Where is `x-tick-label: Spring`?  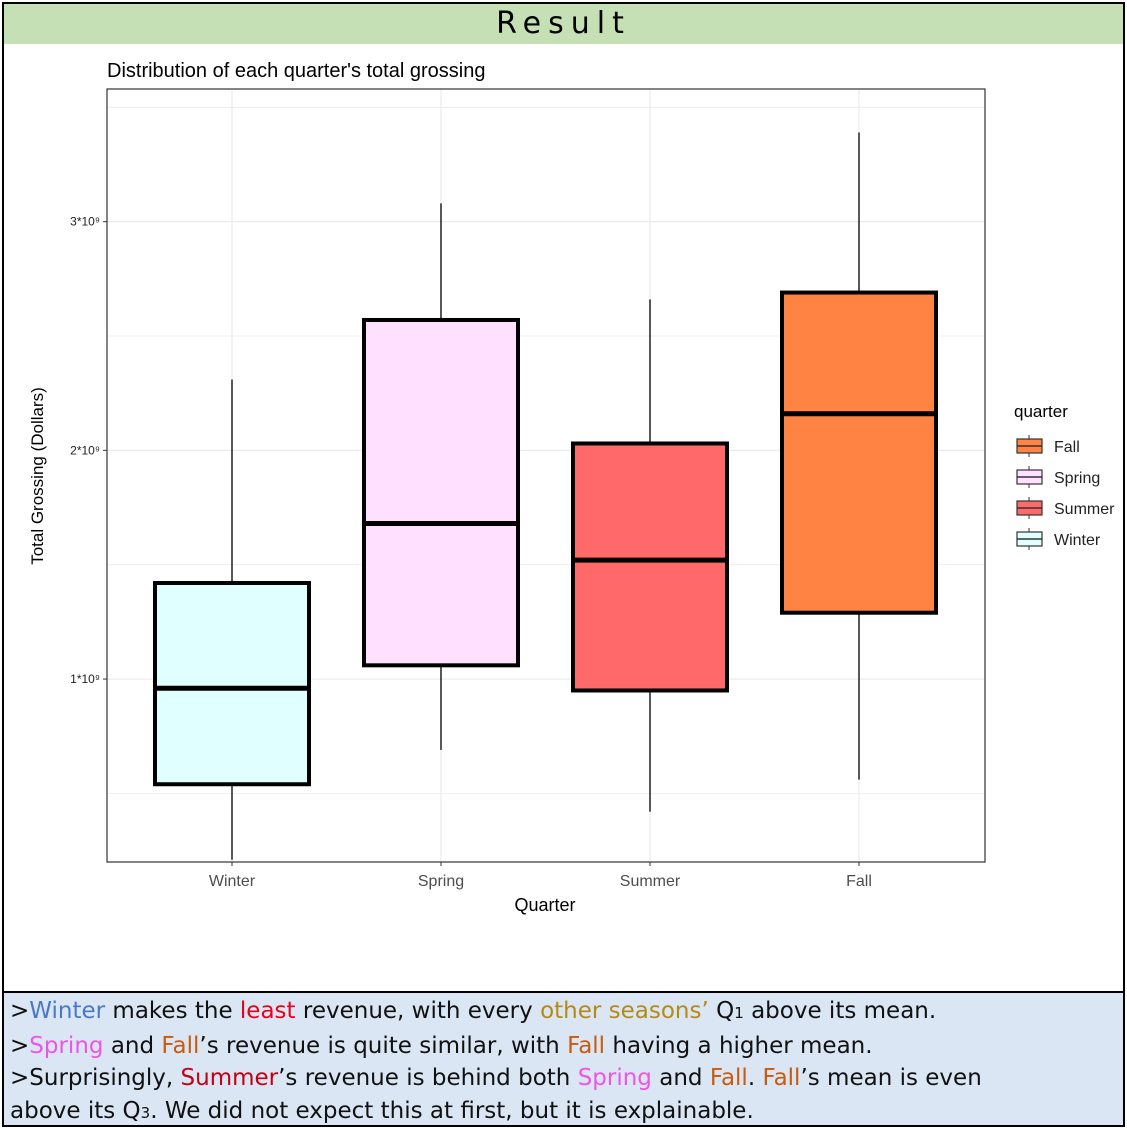
x-tick-label: Spring is located at coordinates (441, 881).